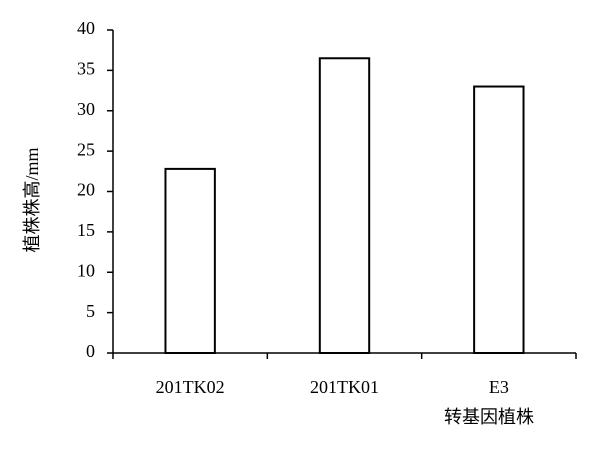 The width and height of the screenshot is (601, 449). I want to click on y-tick-label: 25, so click(86, 149).